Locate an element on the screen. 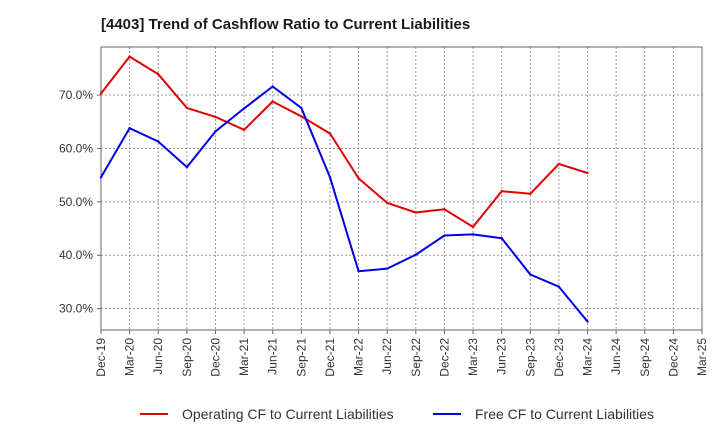 The width and height of the screenshot is (720, 445). y-tick-label: 50.0% is located at coordinates (76, 202).